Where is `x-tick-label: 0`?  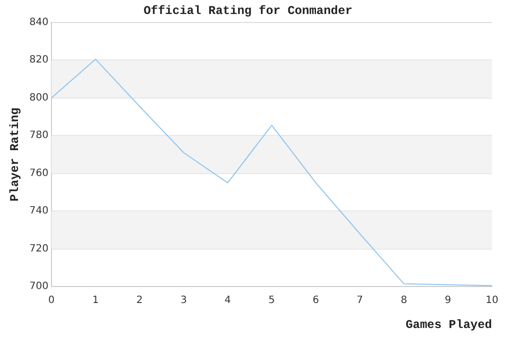
x-tick-label: 0 is located at coordinates (51, 300).